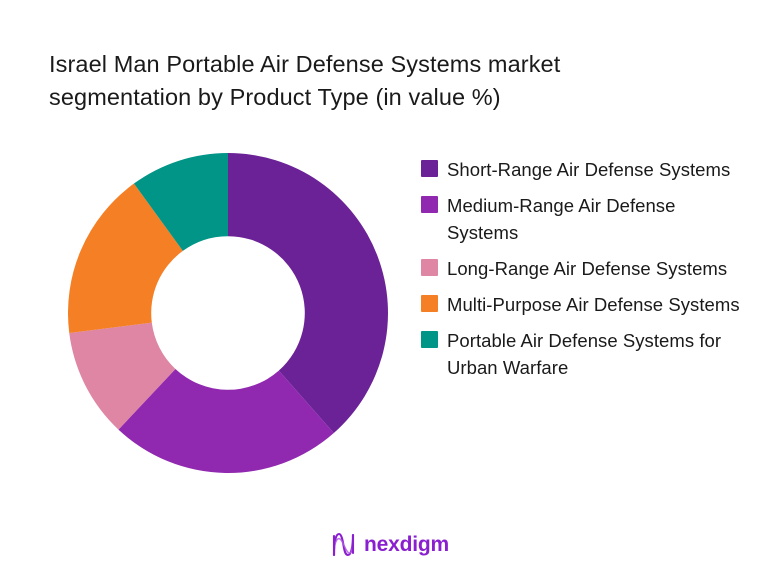 Image resolution: width=761 pixels, height=572 pixels. I want to click on brand-name: nexdigm, so click(406, 544).